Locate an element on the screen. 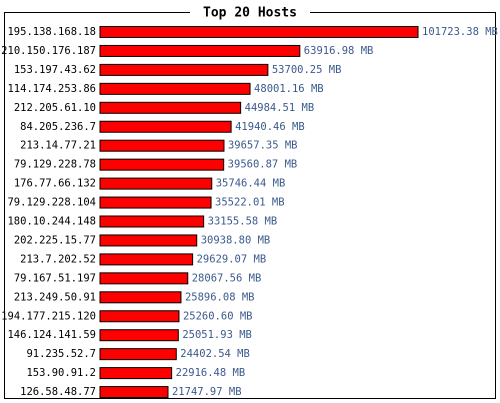 Image resolution: width=500 pixels, height=403 pixels. host-label: 195.138.168.18 is located at coordinates (51, 32).